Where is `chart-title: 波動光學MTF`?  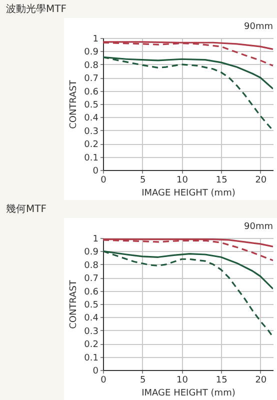
chart-title: 波動光學MTF is located at coordinates (36, 9).